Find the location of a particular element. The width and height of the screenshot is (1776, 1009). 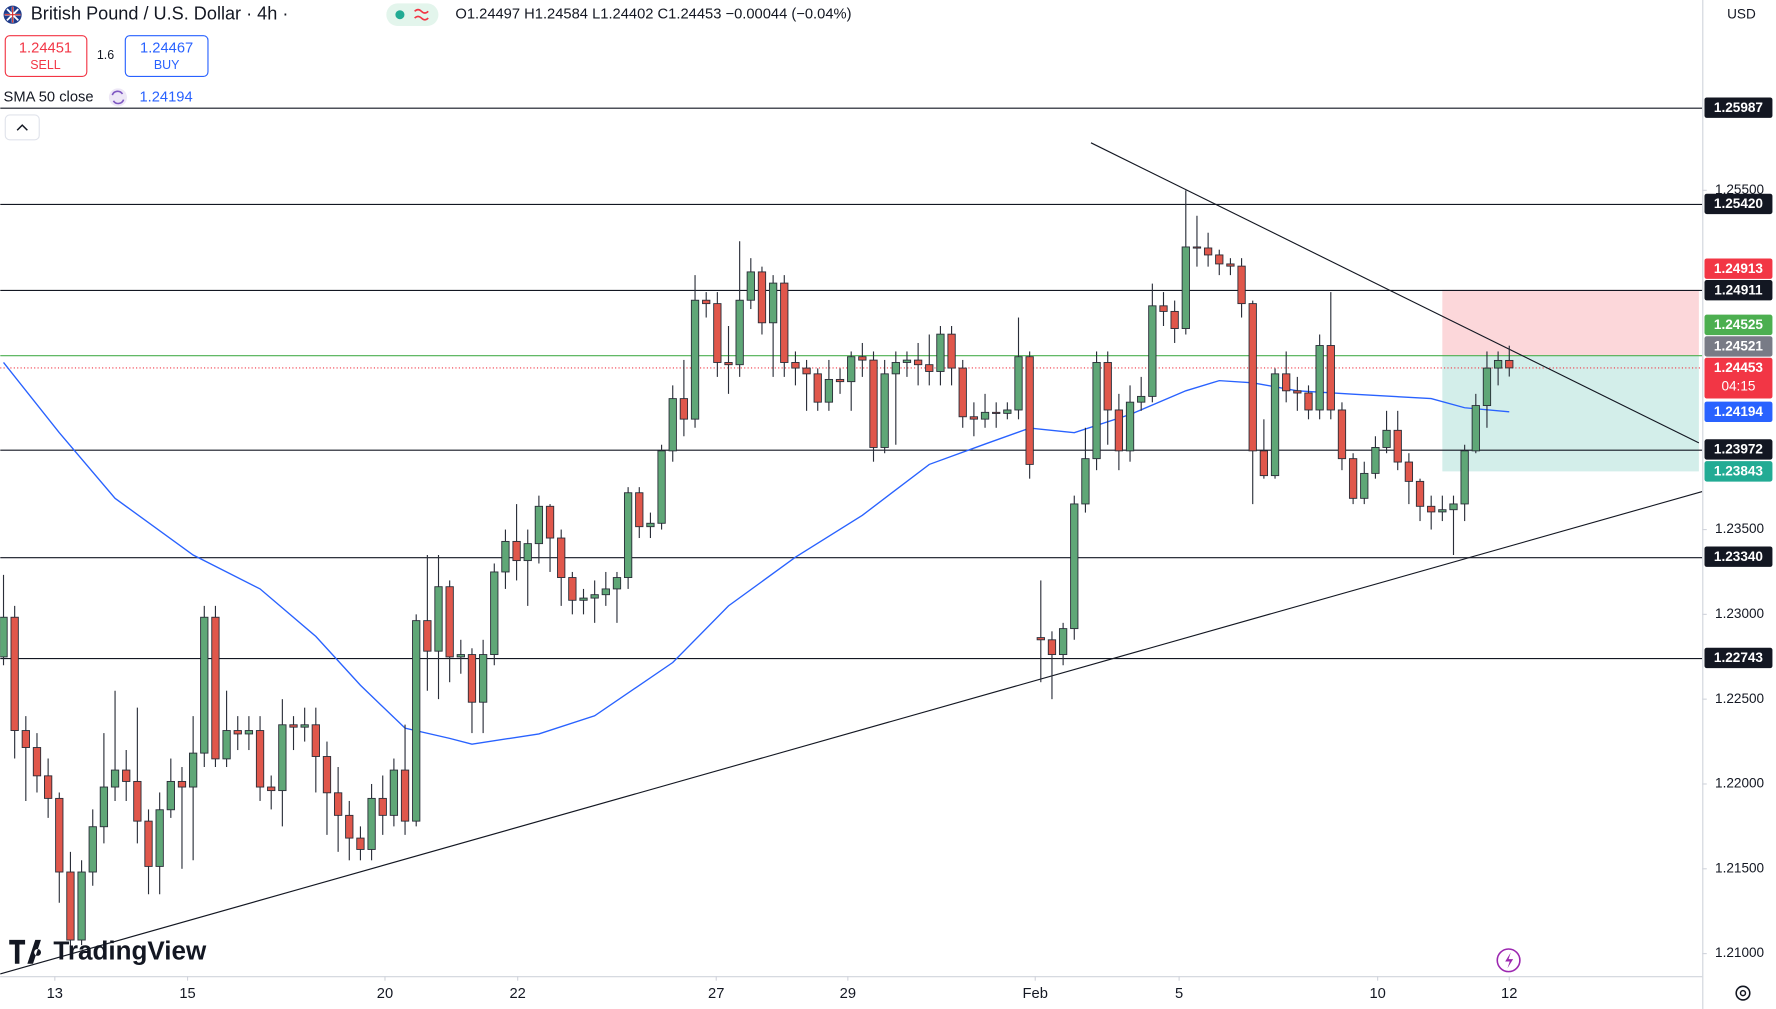

collapse-button is located at coordinates (22, 127).